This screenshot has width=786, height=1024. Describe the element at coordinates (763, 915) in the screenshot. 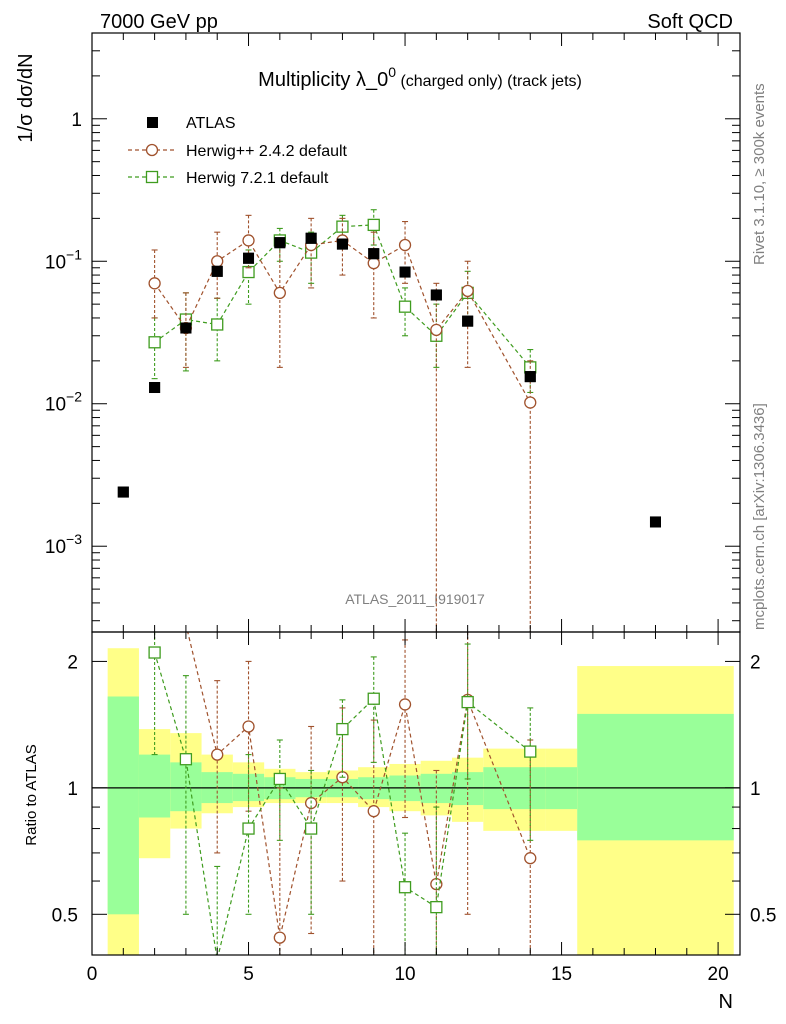

I see `ratio-y-tick-label-right: 0.5` at that location.